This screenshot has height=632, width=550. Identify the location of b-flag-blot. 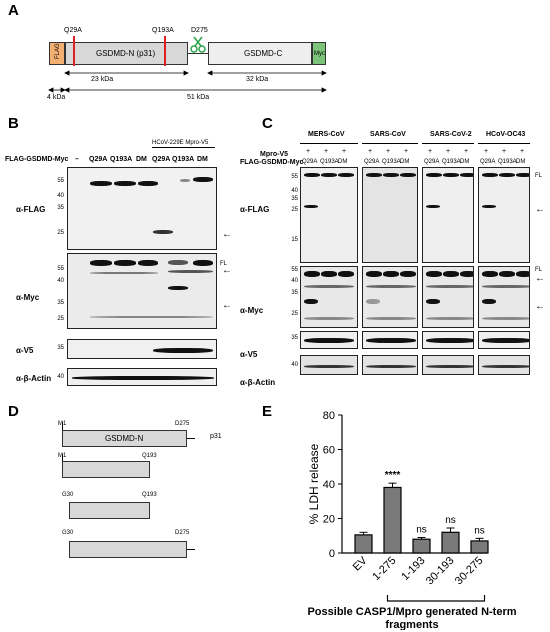
(142, 208).